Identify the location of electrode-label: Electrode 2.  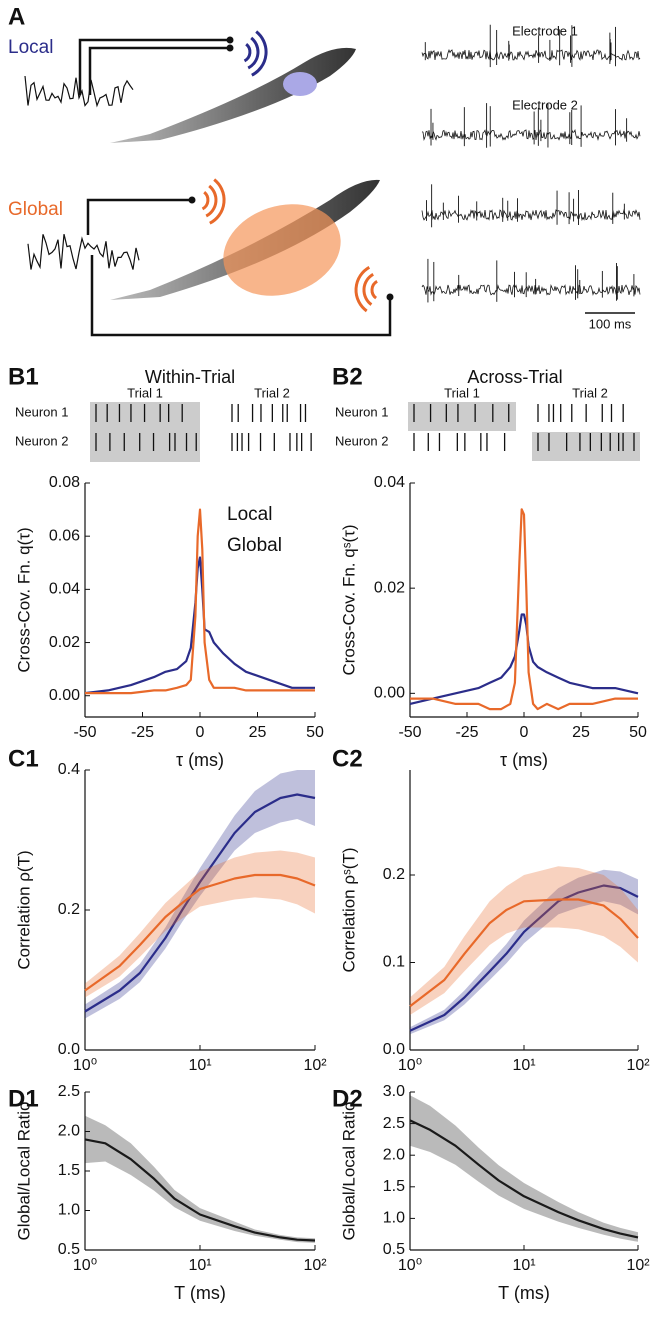
(545, 104).